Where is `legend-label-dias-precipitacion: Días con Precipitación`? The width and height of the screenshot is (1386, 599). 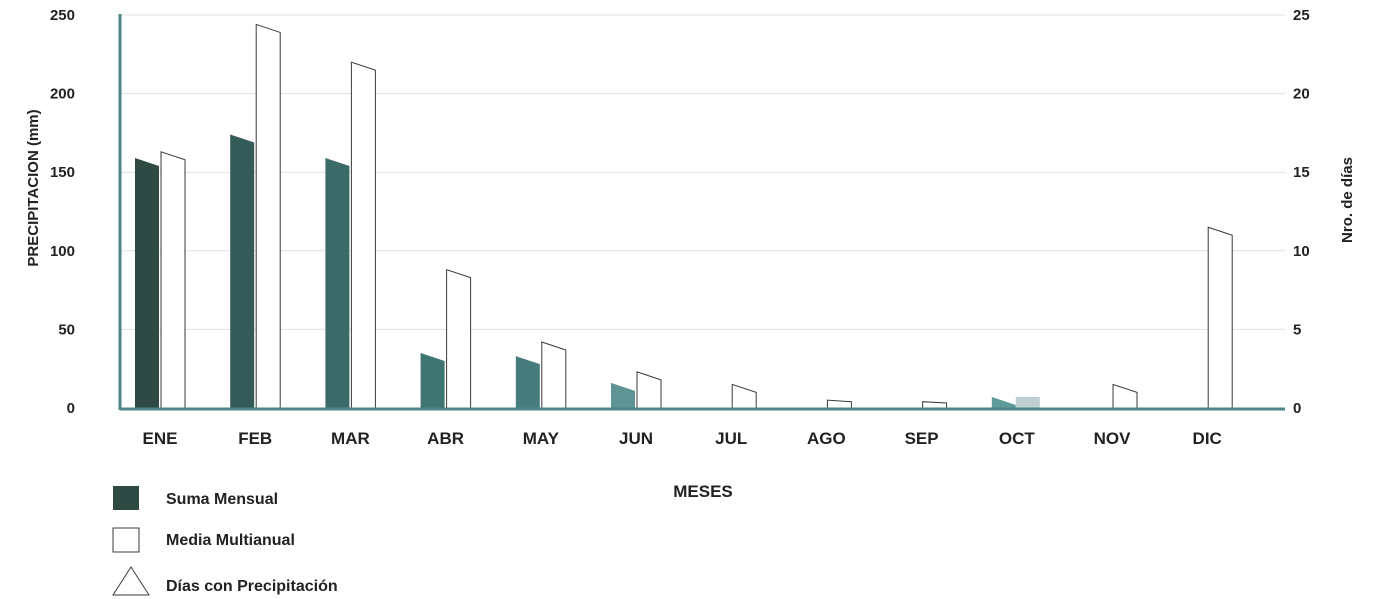
legend-label-dias-precipitacion: Días con Precipitación is located at coordinates (252, 586).